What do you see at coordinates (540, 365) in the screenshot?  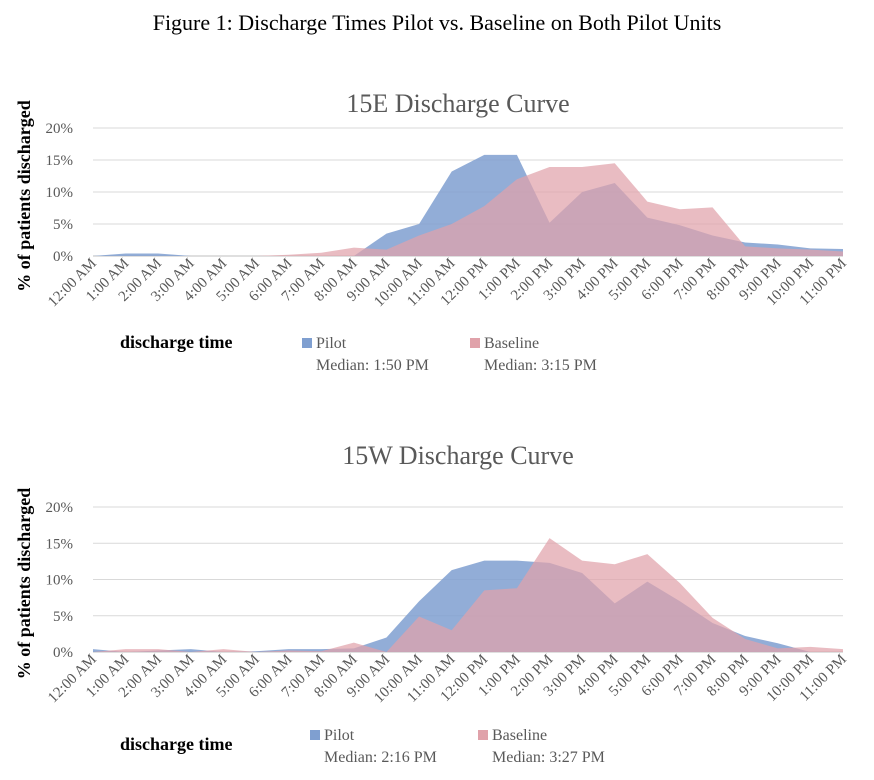 I see `legend-median-baseline: Median: 3:15 PM` at bounding box center [540, 365].